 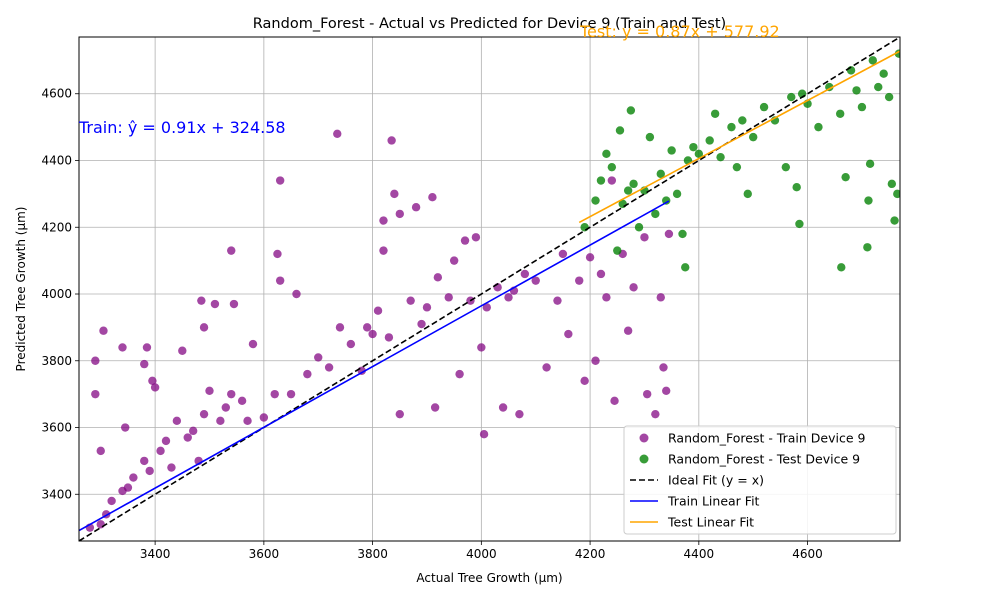 I want to click on legend-label: Ideal Fit (y = x), so click(x=716, y=480).